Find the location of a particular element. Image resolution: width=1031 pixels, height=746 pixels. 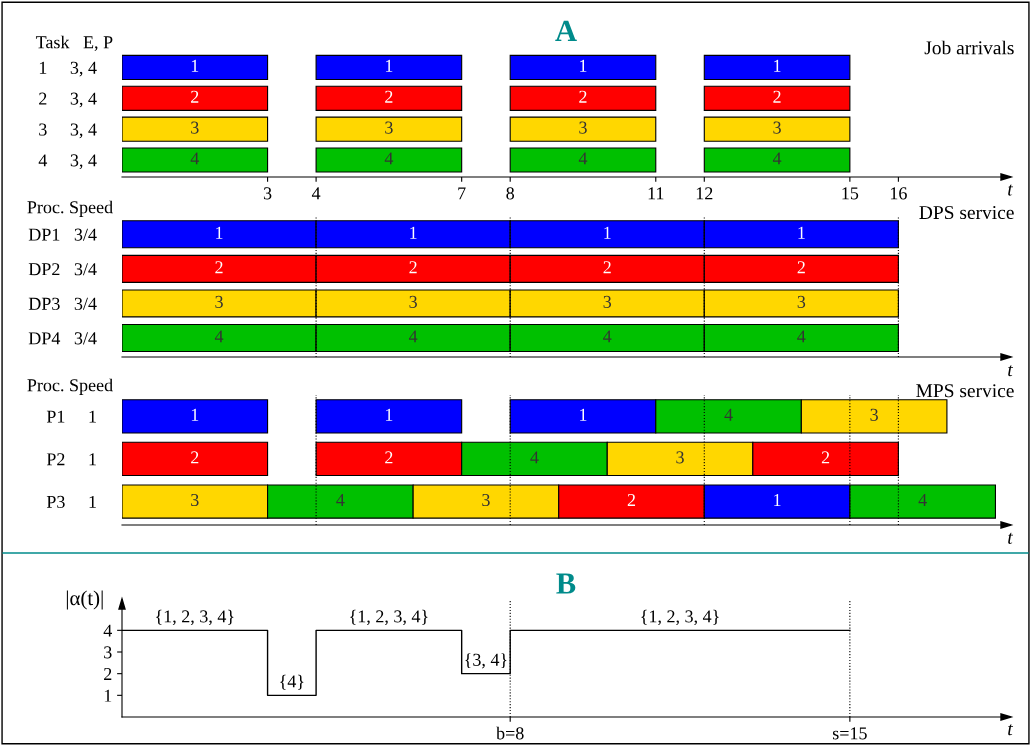

chart-title: A is located at coordinates (566, 30).